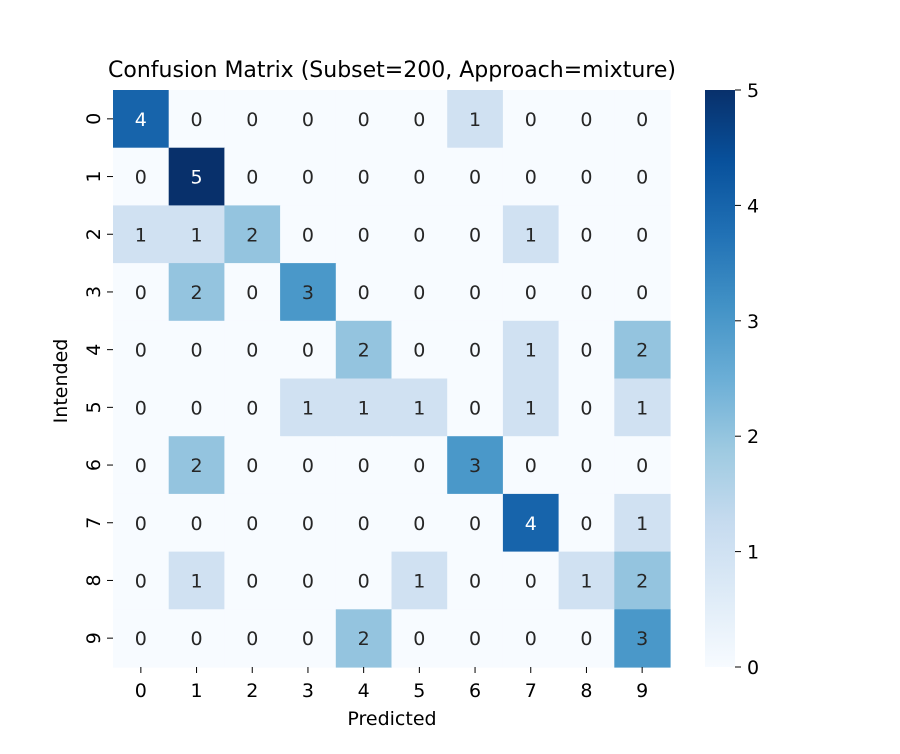 The width and height of the screenshot is (900, 754). Describe the element at coordinates (94, 465) in the screenshot. I see `y-tick-label: 6` at that location.